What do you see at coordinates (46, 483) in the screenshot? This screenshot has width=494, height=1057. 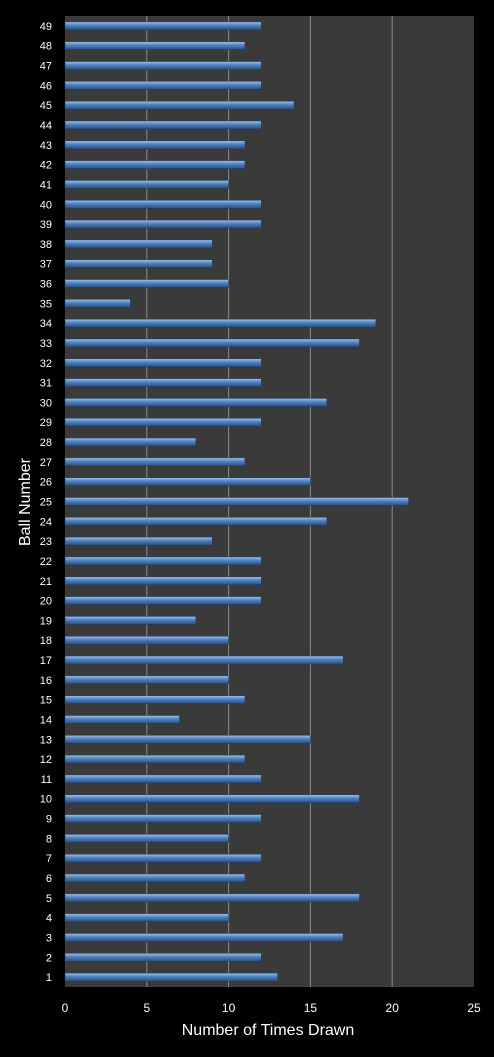 I see `y-tick-label: 26` at bounding box center [46, 483].